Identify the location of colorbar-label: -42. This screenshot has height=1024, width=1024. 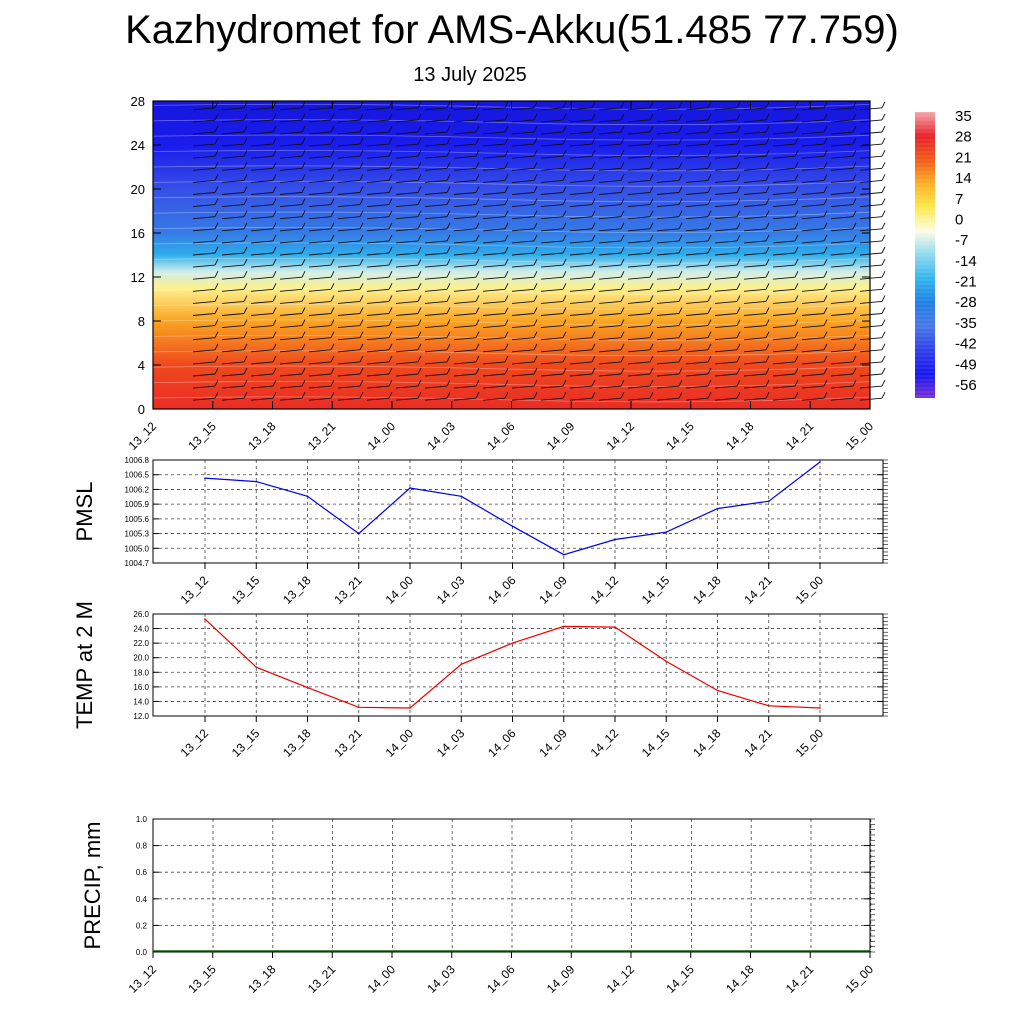
(966, 344).